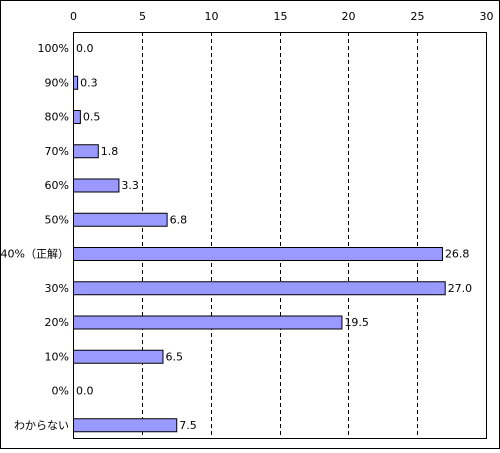 The width and height of the screenshot is (500, 453). What do you see at coordinates (57, 117) in the screenshot?
I see `category-label: 80%` at bounding box center [57, 117].